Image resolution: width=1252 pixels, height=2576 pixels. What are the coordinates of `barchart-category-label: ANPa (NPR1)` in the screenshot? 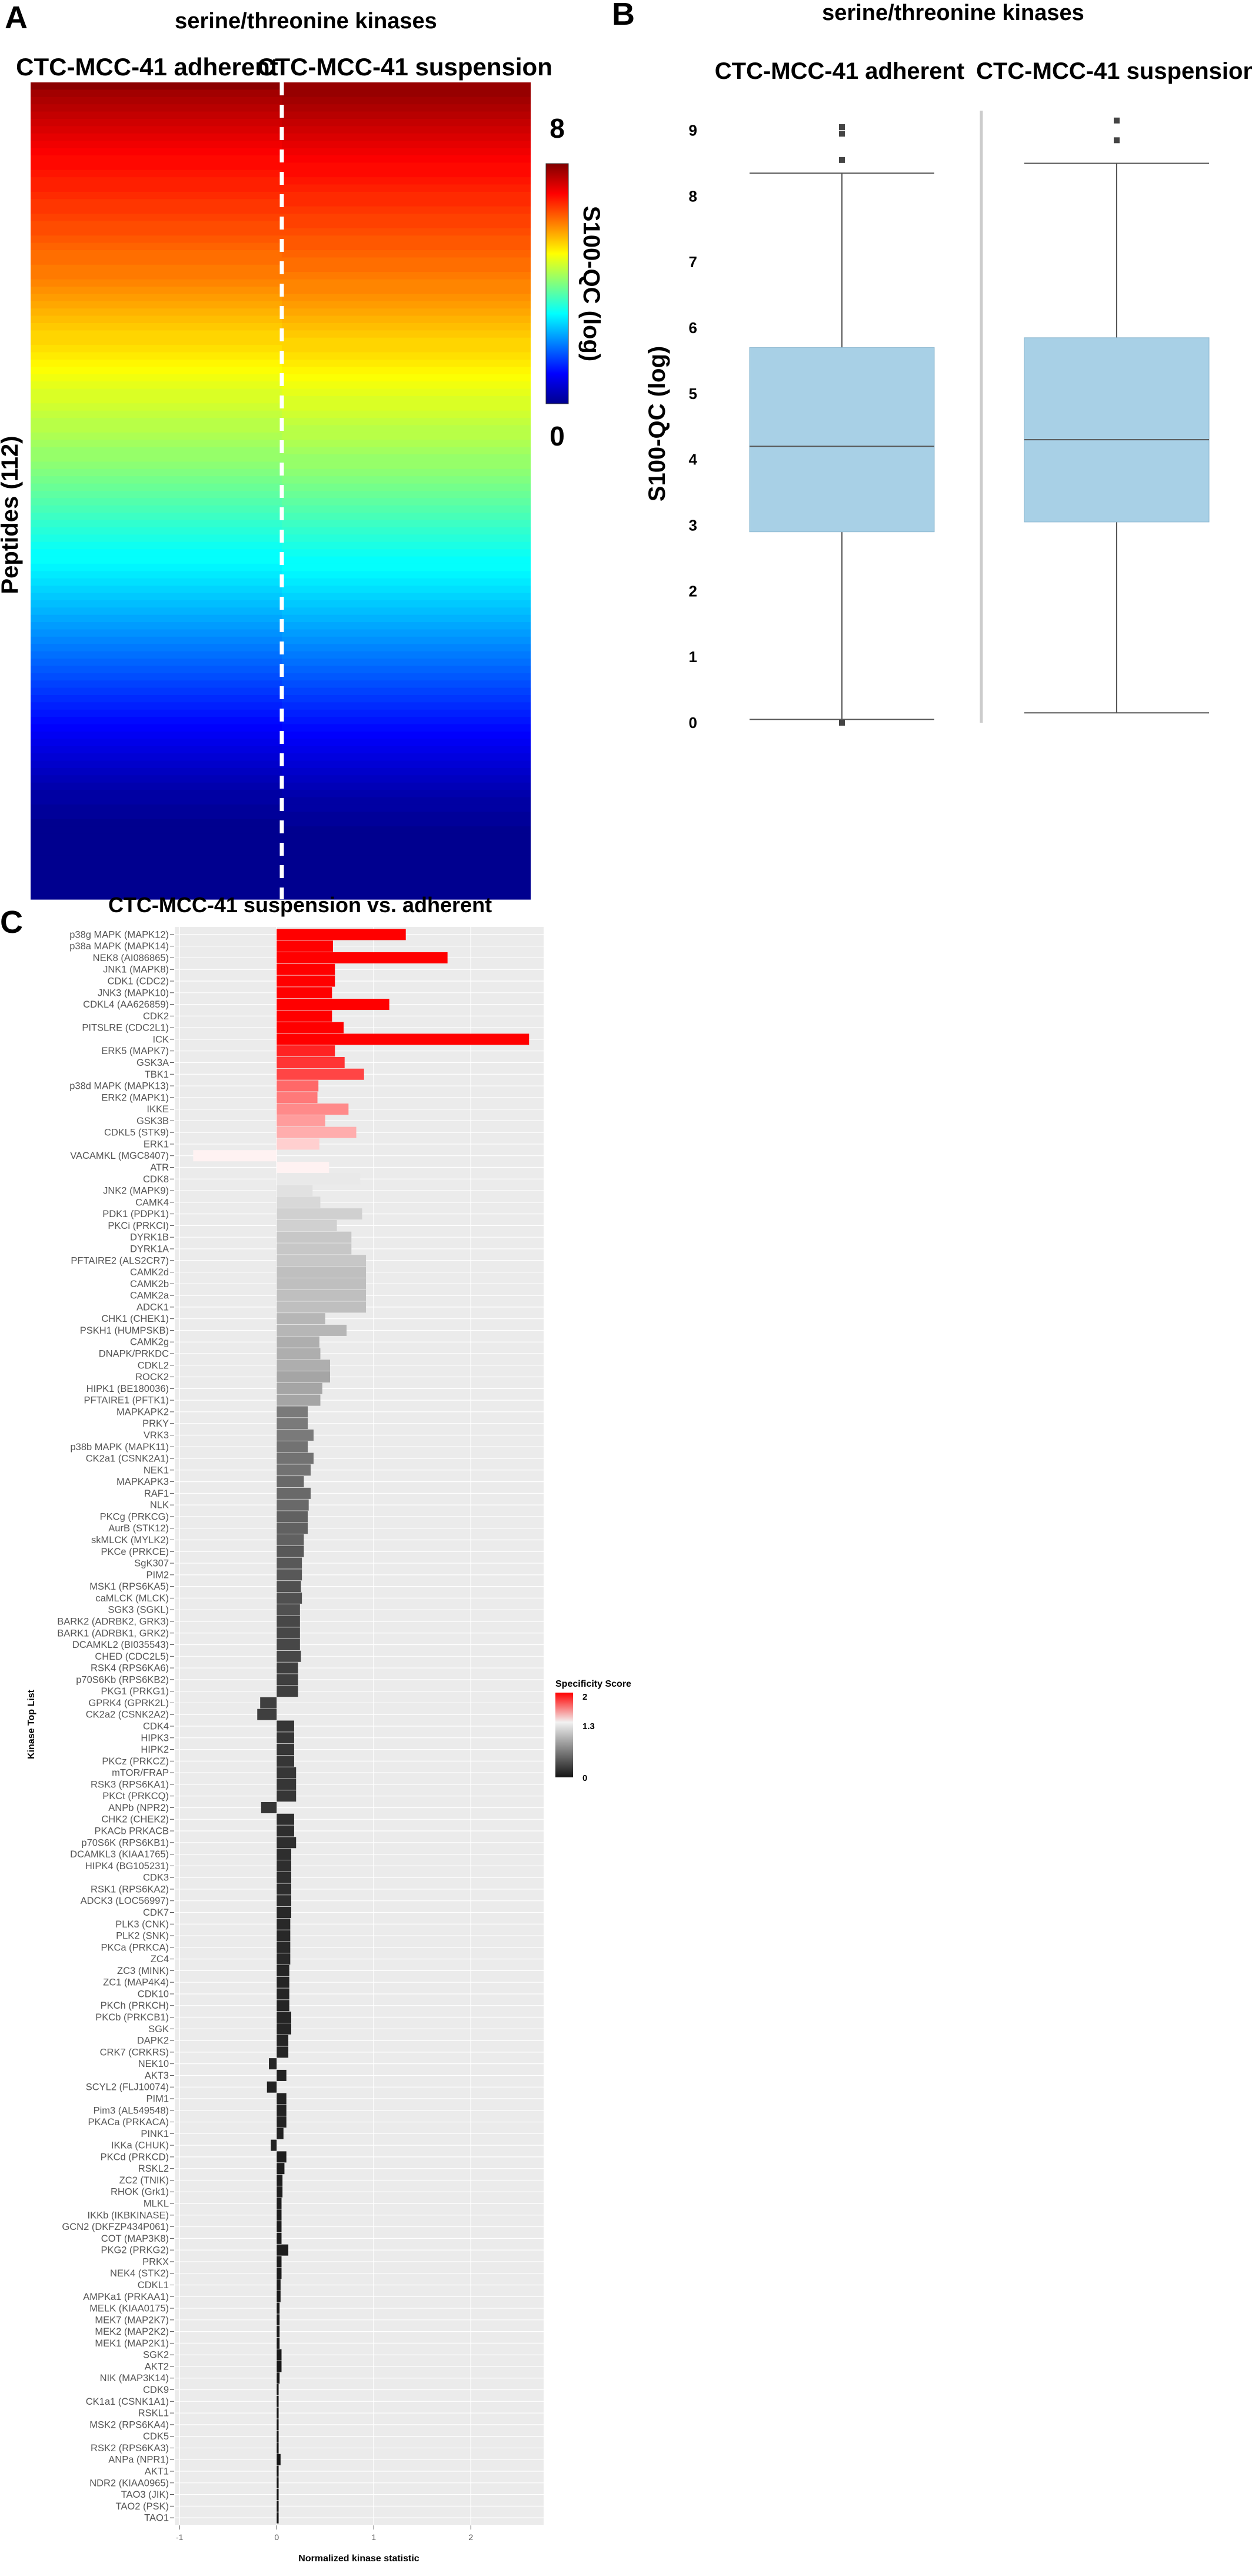 It's located at (139, 2460).